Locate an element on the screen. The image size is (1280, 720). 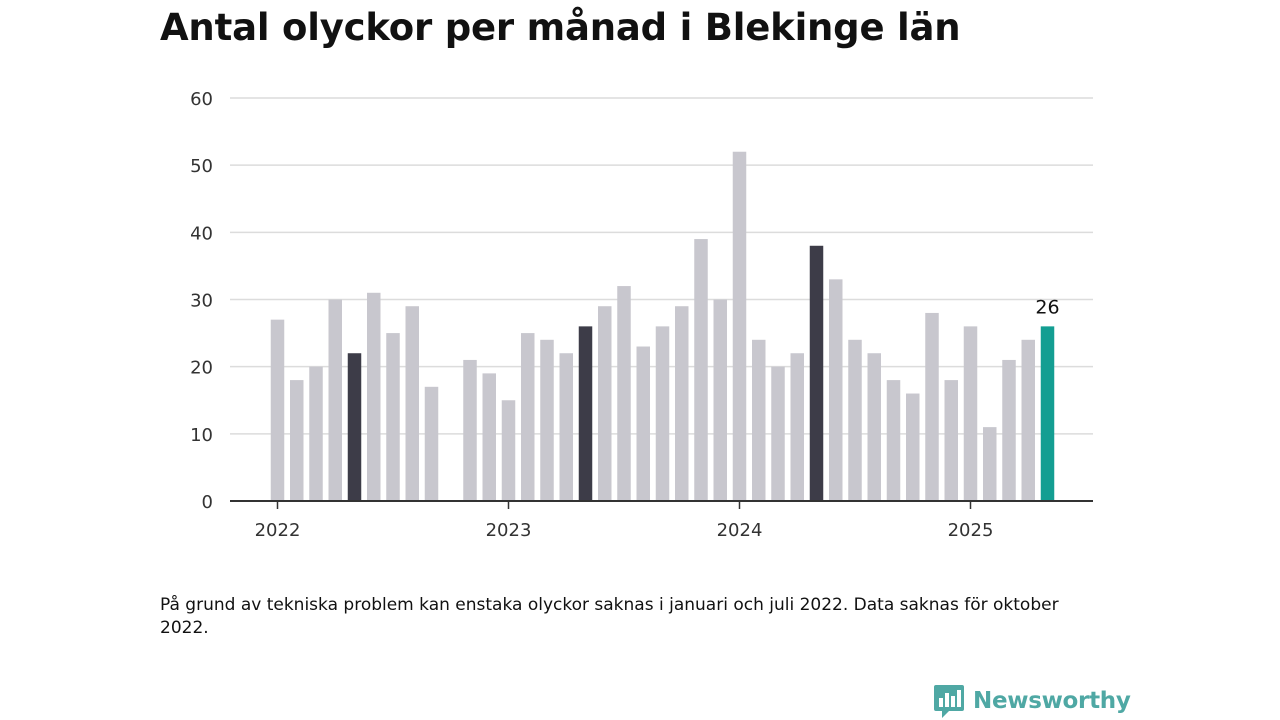
x-tick-label: 2025 is located at coordinates (971, 530).